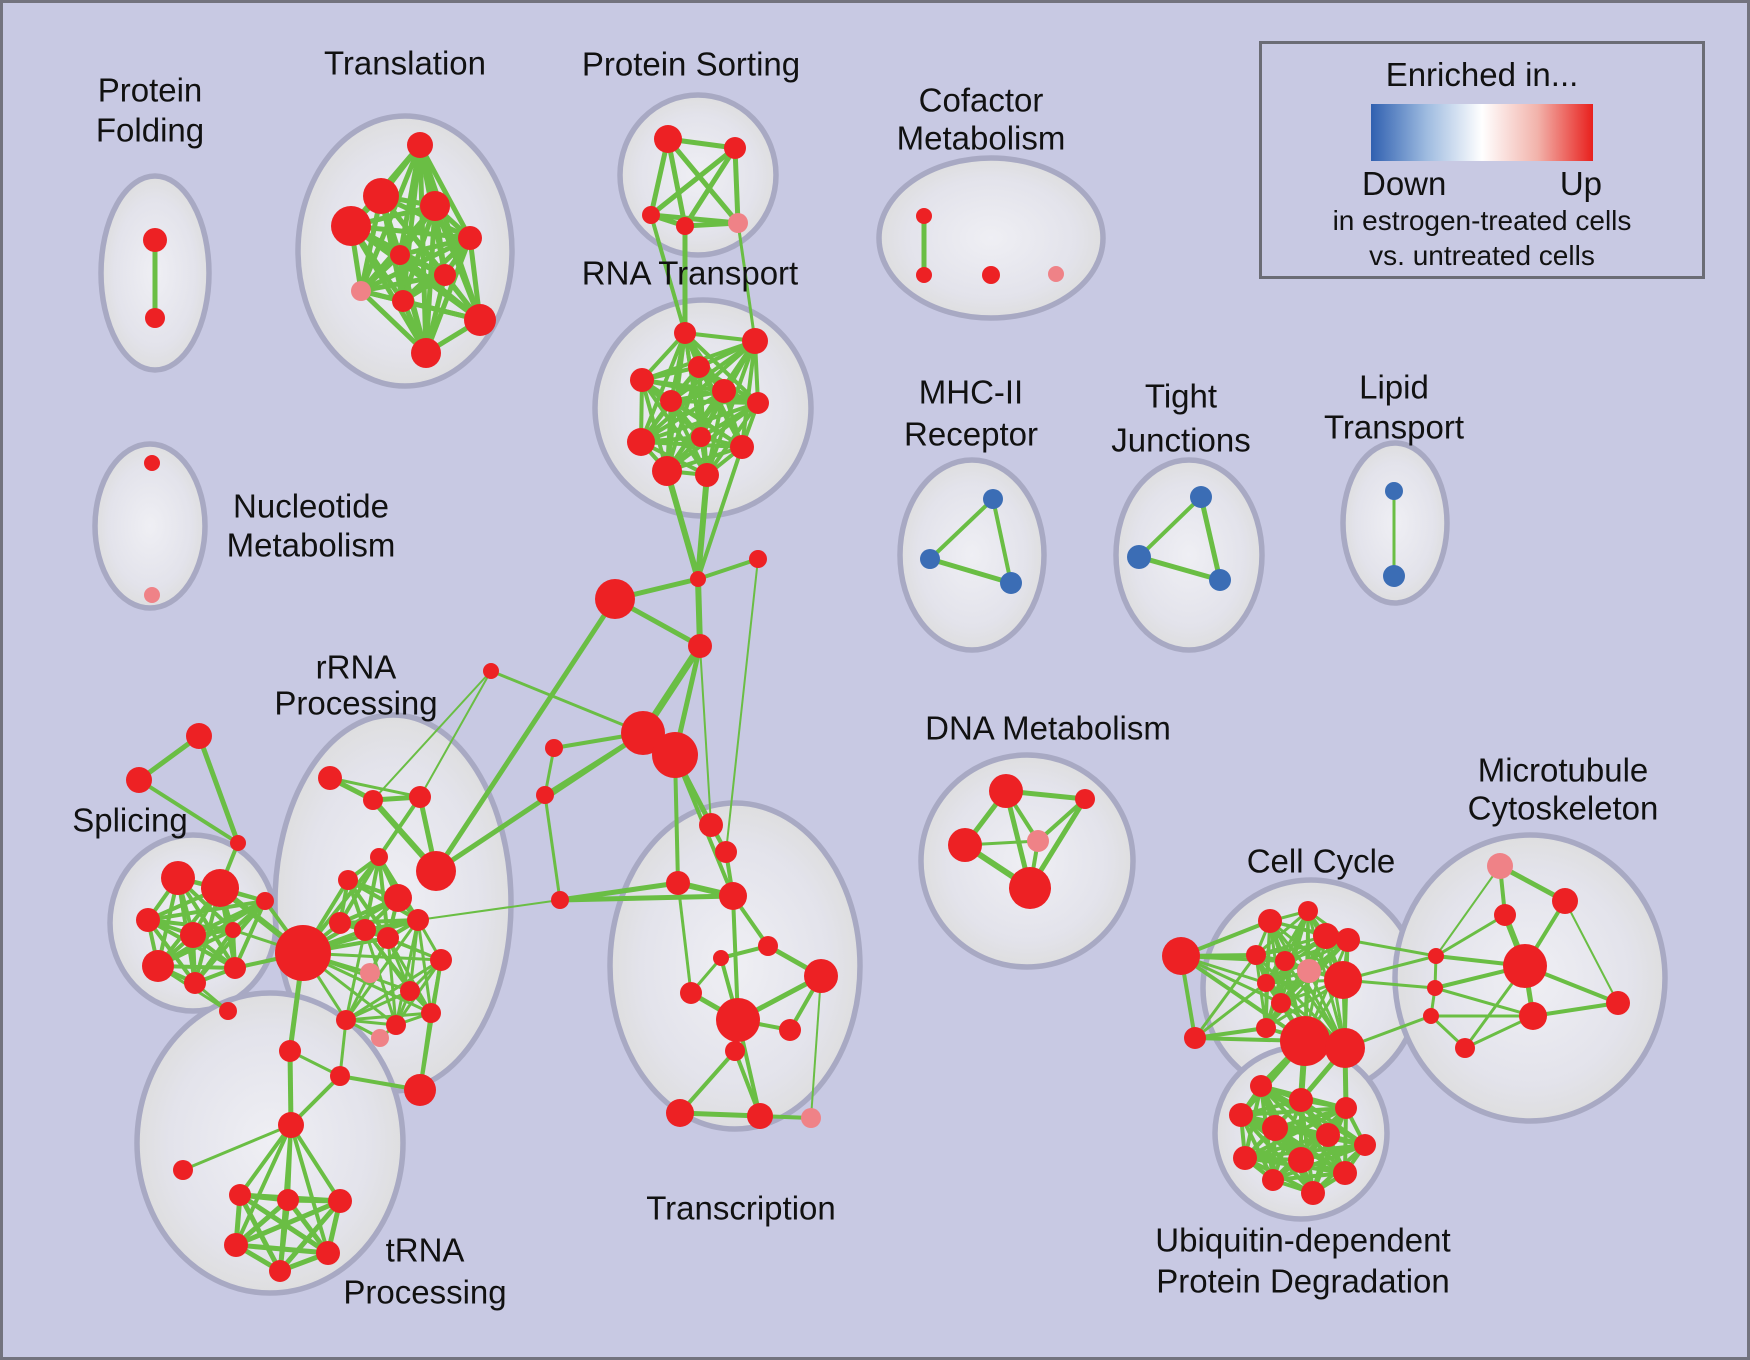  I want to click on legend-caption-line2: vs. untreated cells, so click(1482, 255).